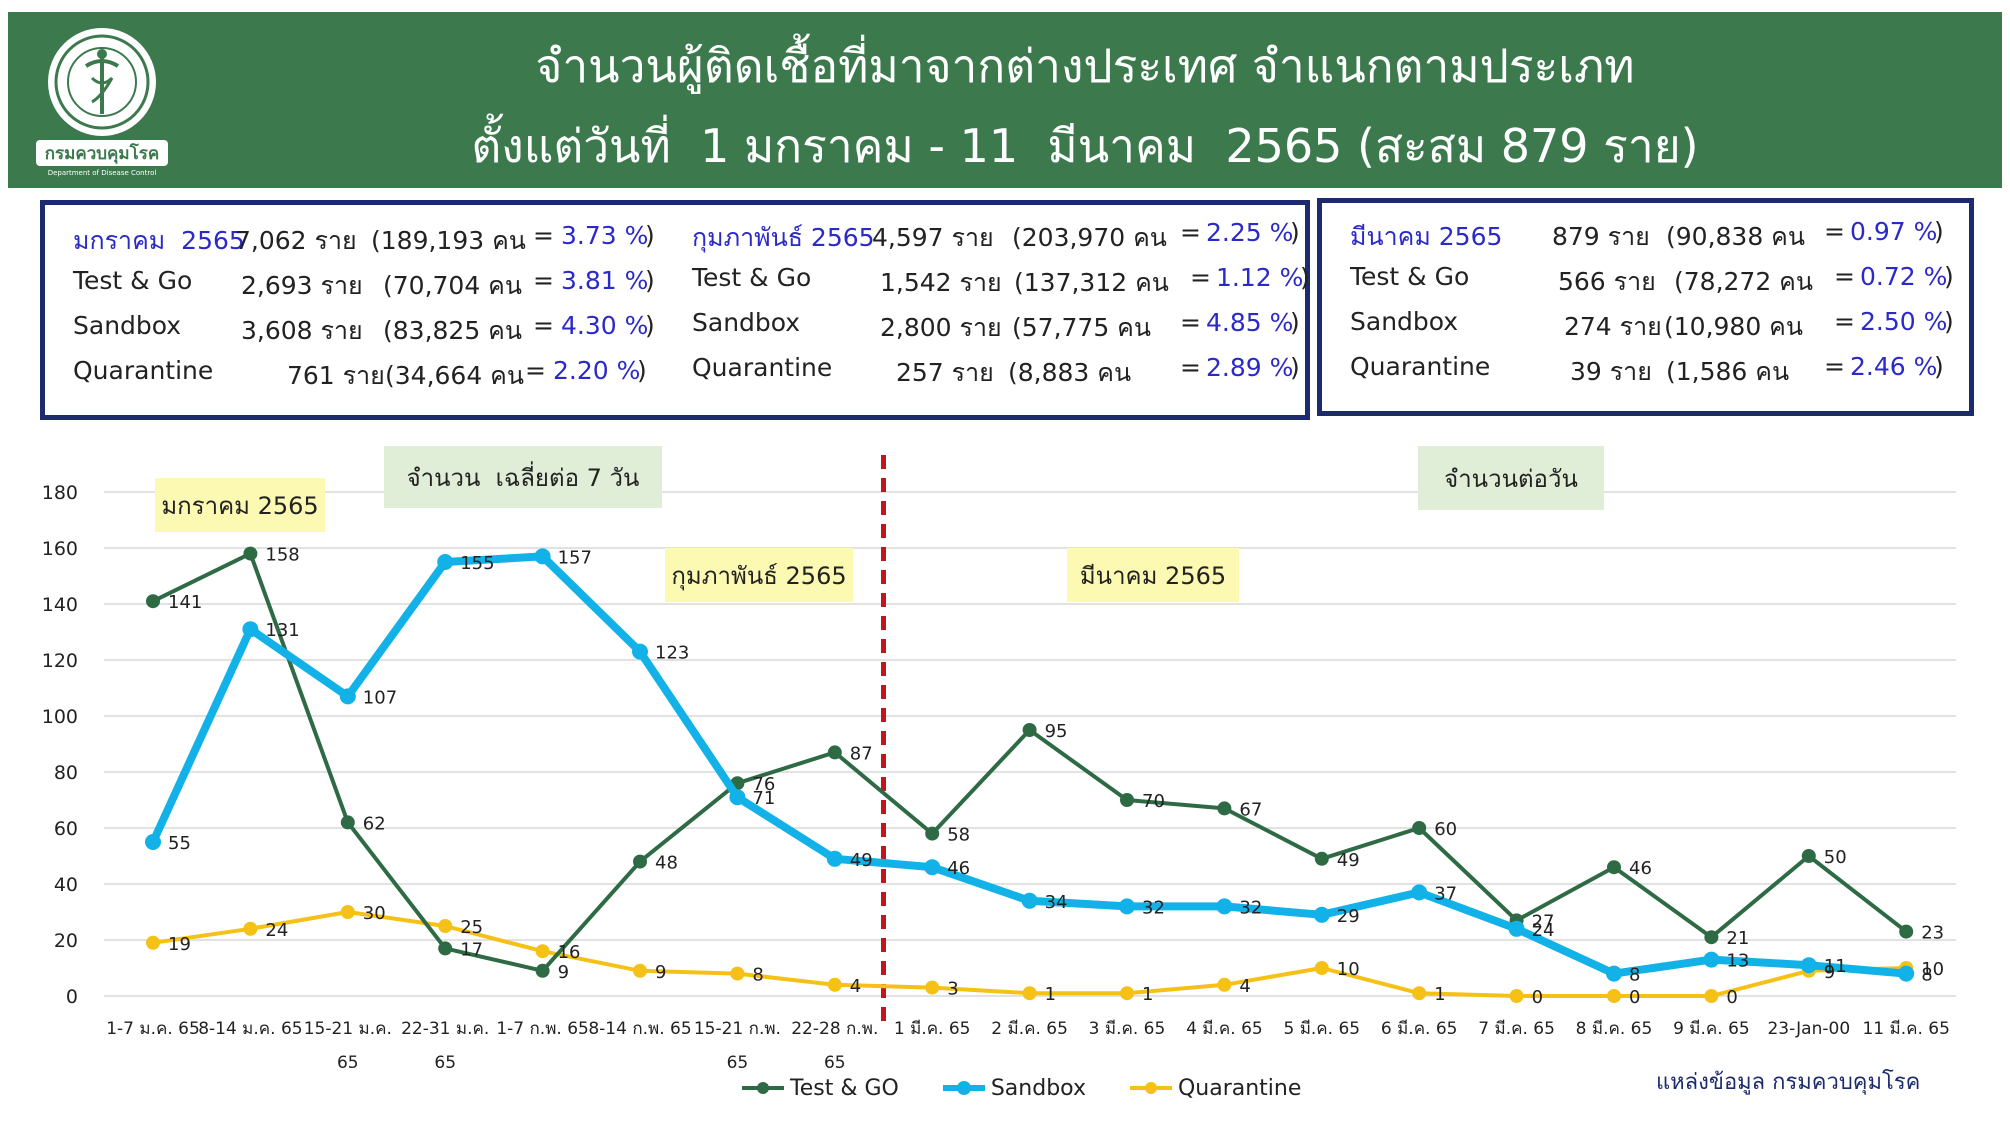  Describe the element at coordinates (66, 829) in the screenshot. I see `y-tick-label: 60` at that location.